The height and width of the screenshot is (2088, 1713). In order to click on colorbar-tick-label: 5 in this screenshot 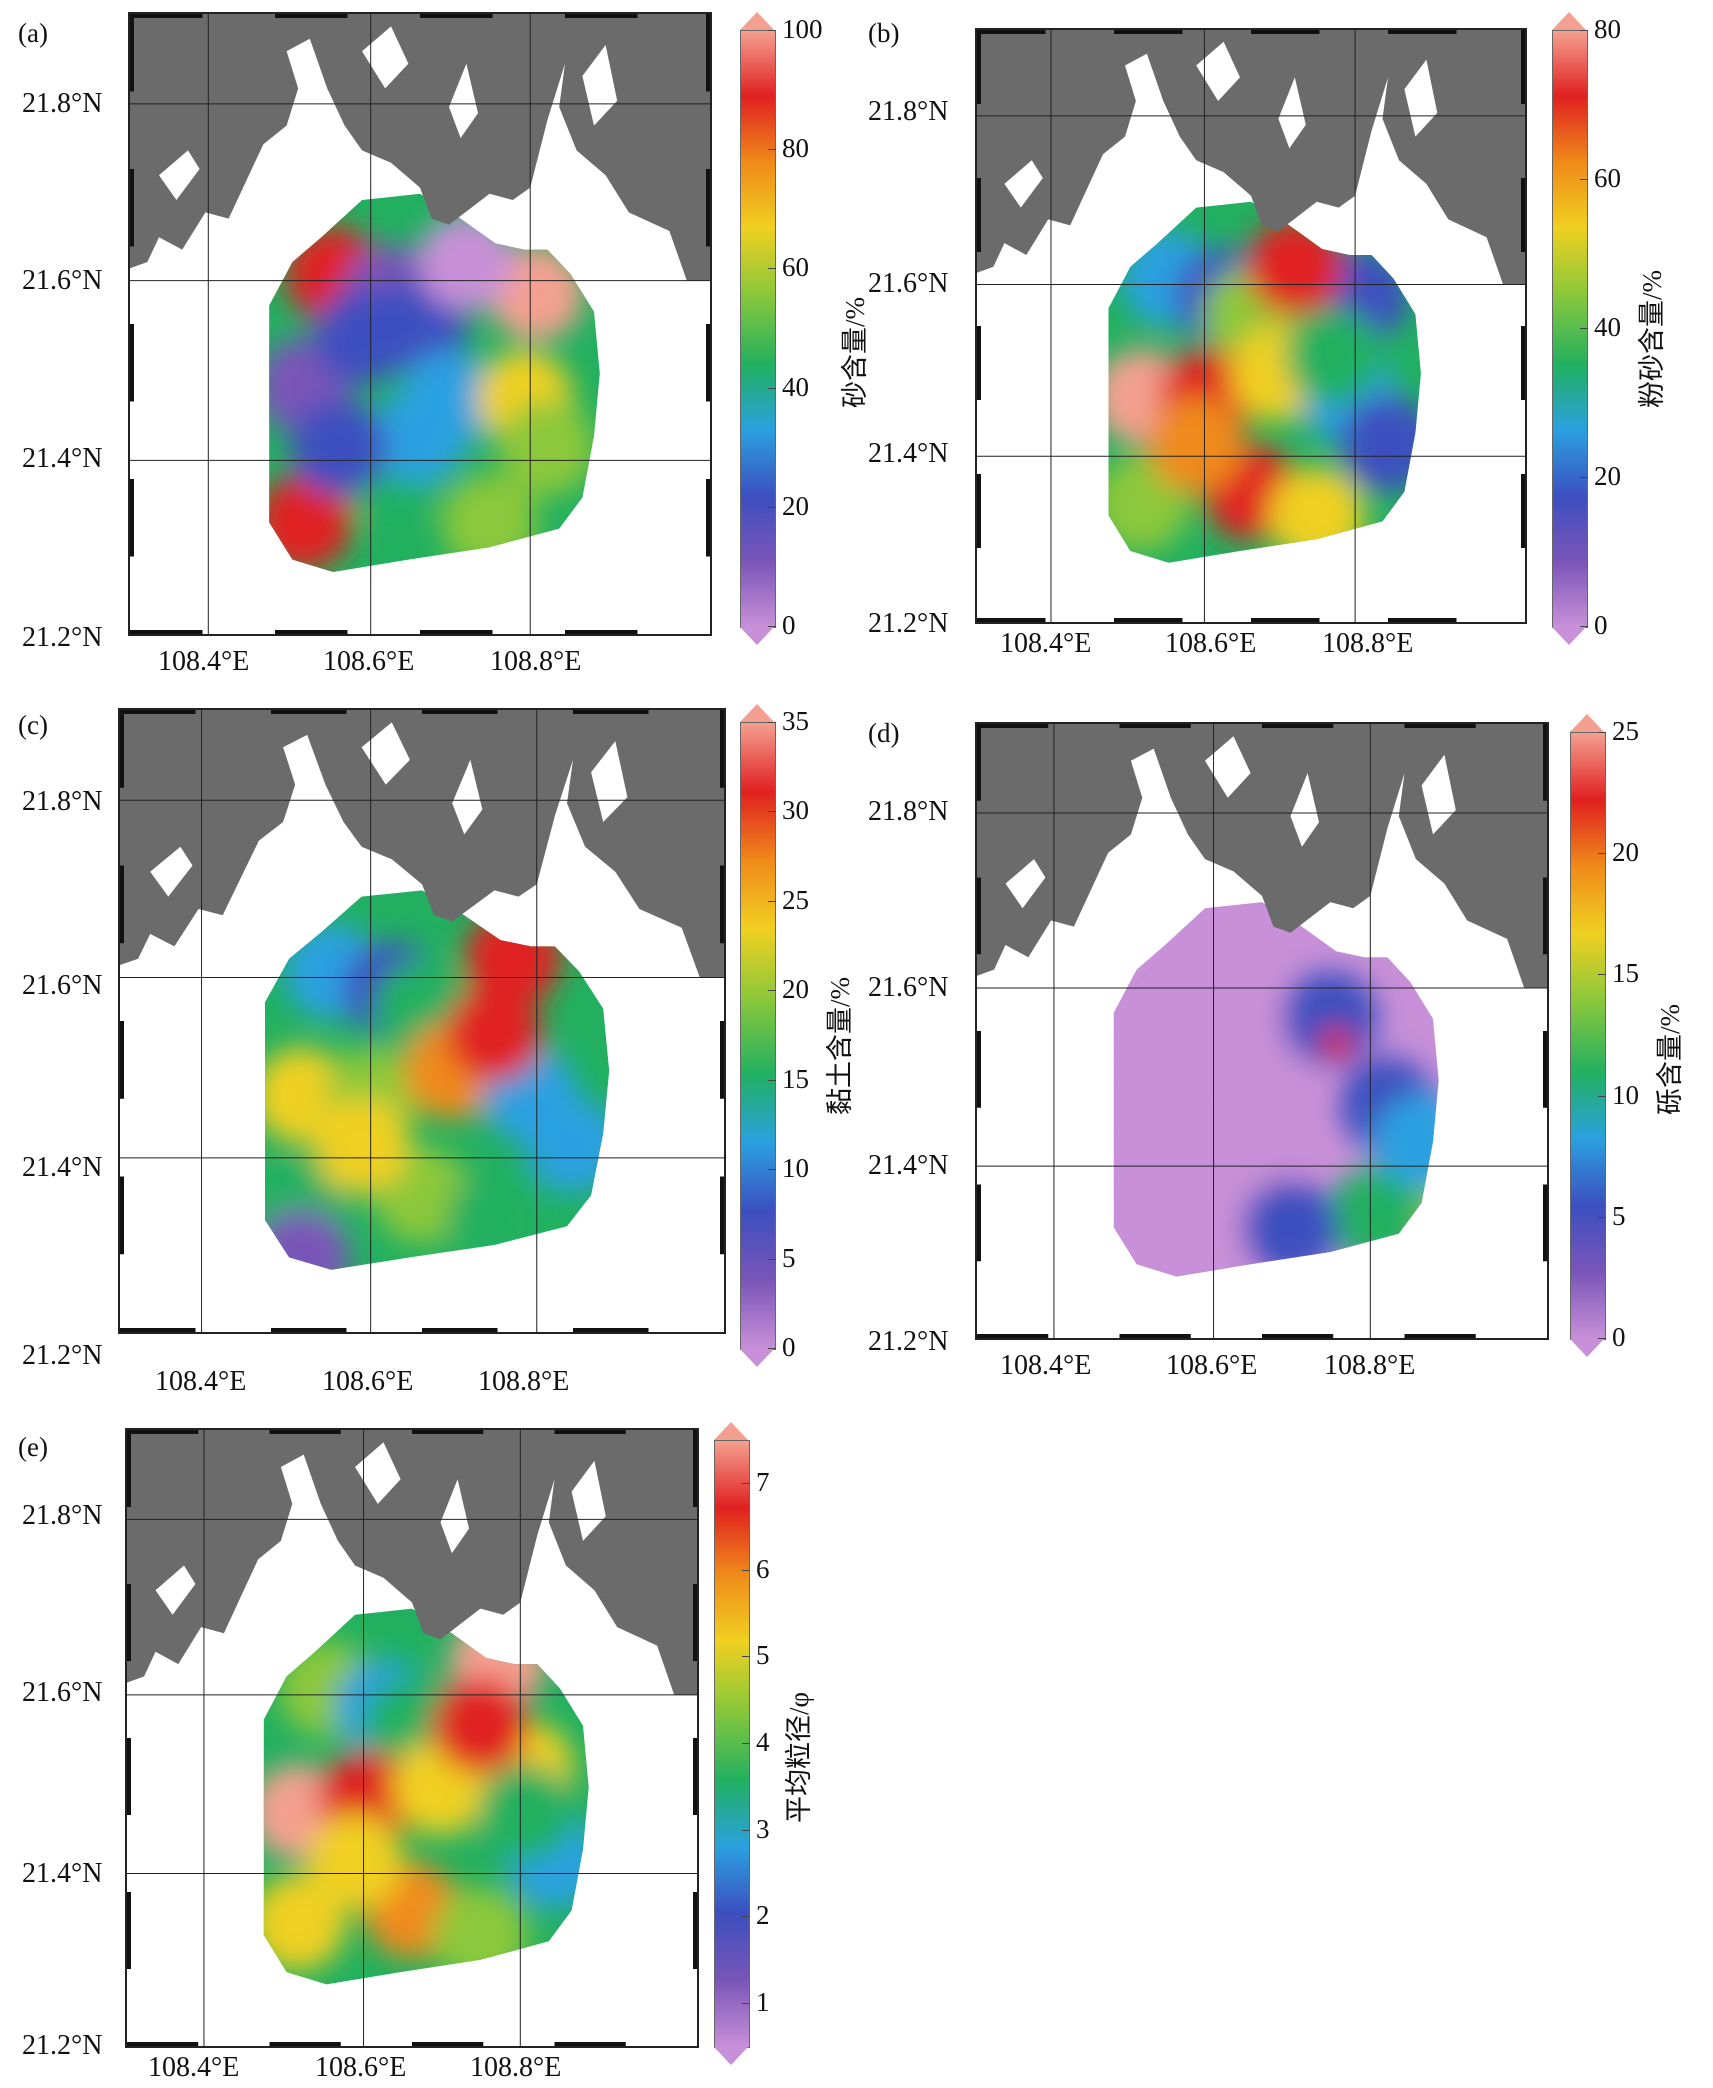, I will do `click(789, 1257)`.